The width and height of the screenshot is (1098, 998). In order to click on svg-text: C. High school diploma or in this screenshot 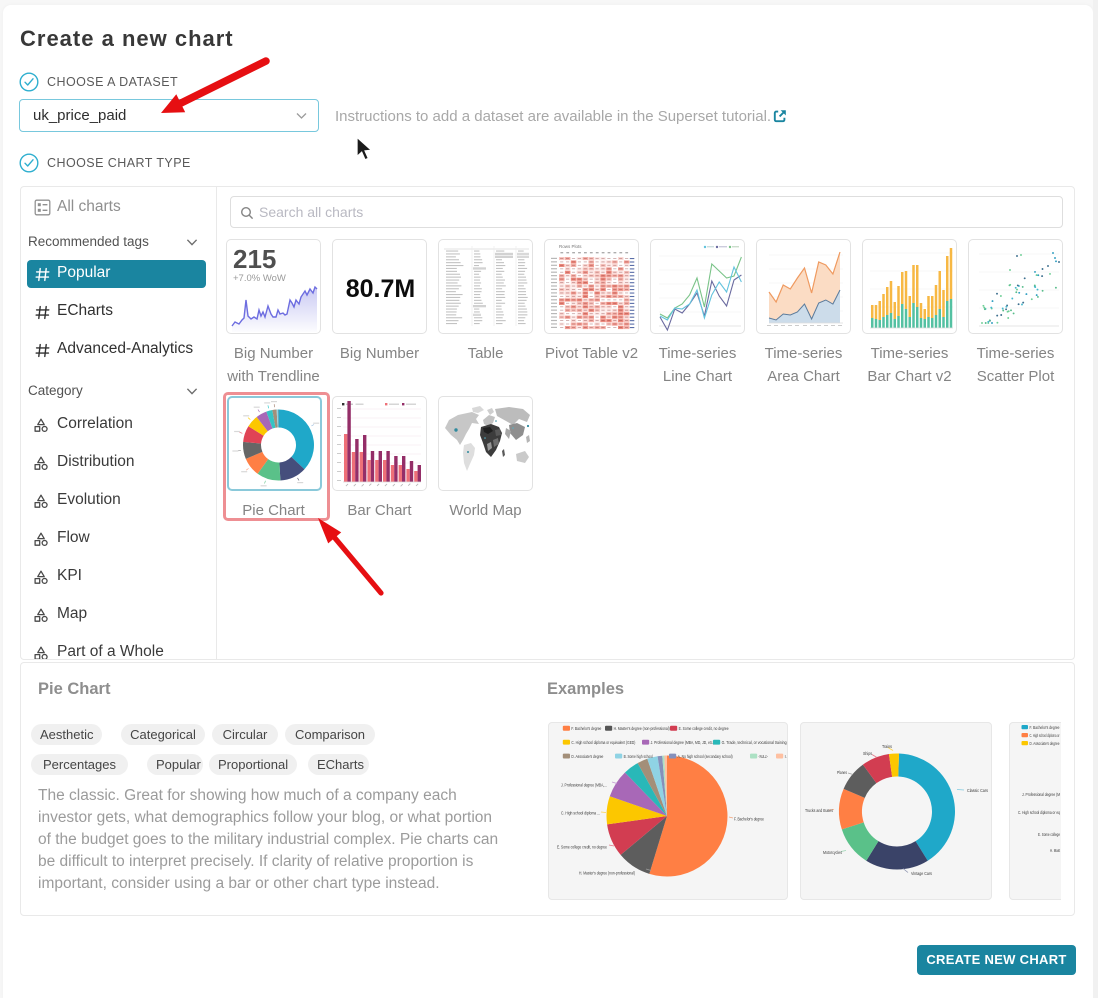, I will do `click(1045, 735)`.